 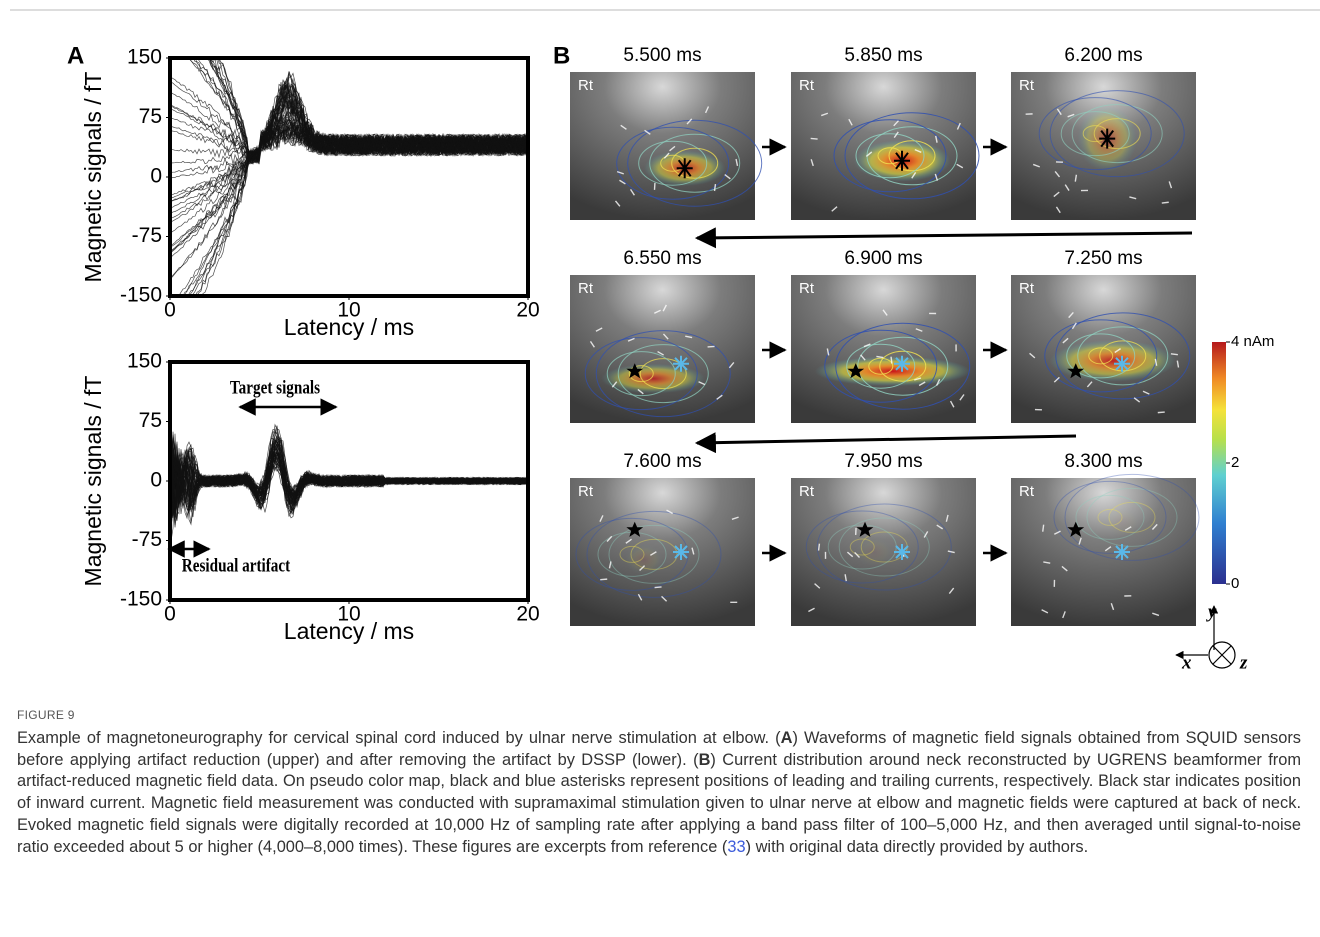 I want to click on field-map: Rt 7.950 ms, so click(x=899, y=538).